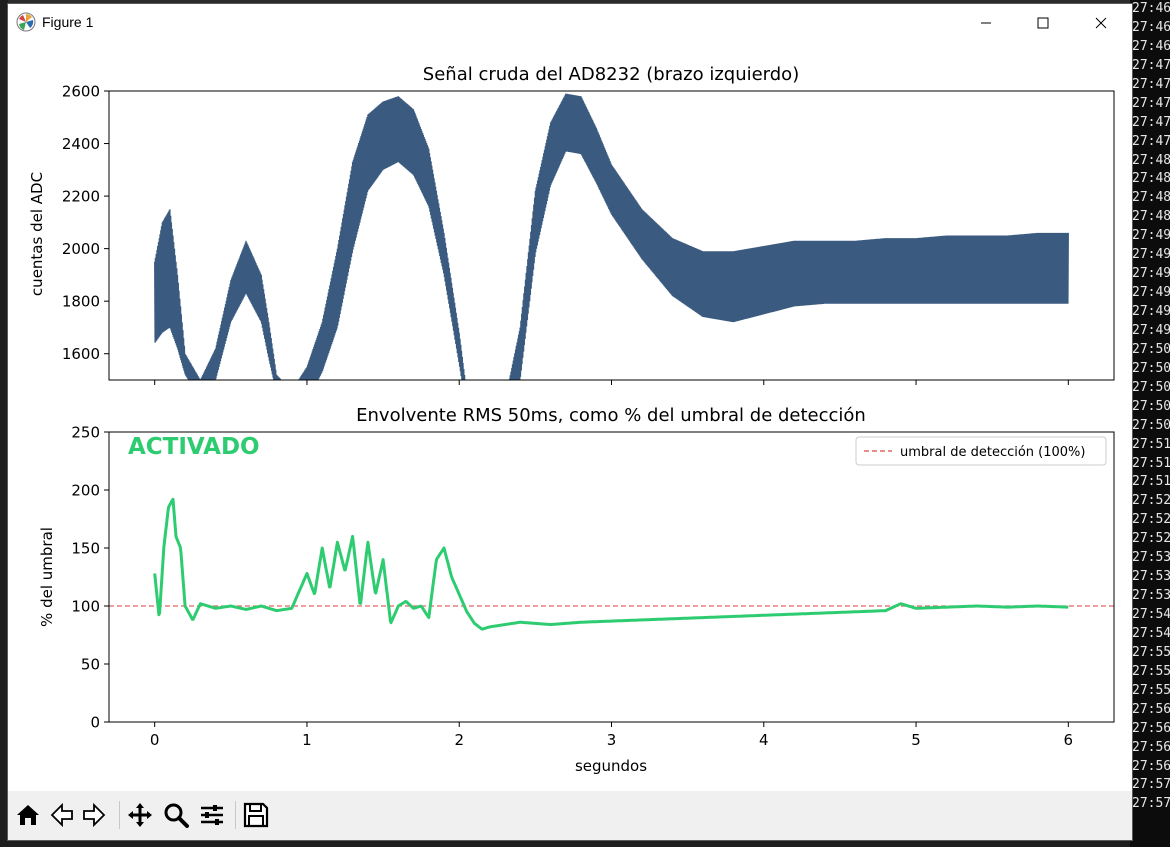 The height and width of the screenshot is (847, 1170). Describe the element at coordinates (81, 144) in the screenshot. I see `y-tick-label: 2400` at that location.